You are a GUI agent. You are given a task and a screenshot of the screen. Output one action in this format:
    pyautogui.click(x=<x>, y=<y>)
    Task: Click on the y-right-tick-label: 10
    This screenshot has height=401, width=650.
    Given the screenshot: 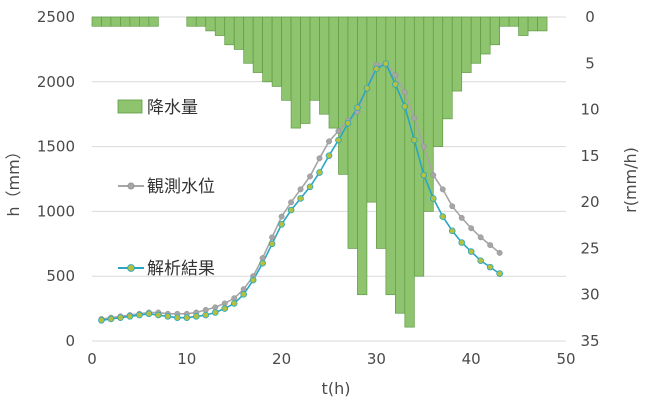 What is the action you would take?
    pyautogui.click(x=589, y=110)
    